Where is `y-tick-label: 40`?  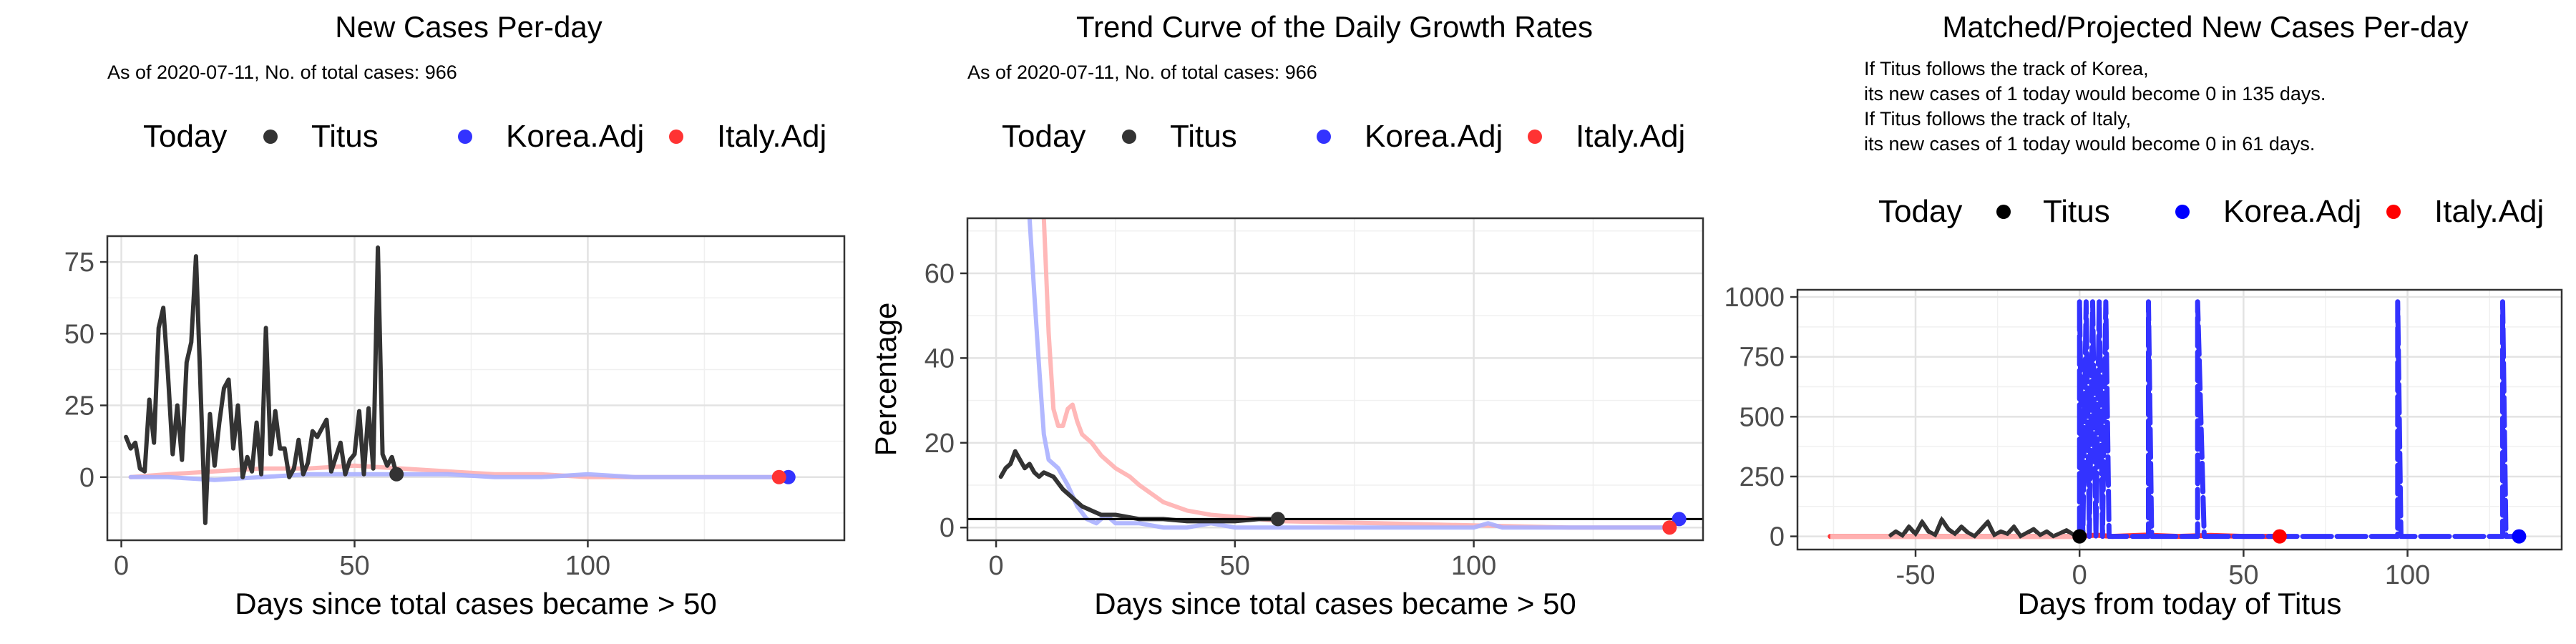
y-tick-label: 40 is located at coordinates (939, 358).